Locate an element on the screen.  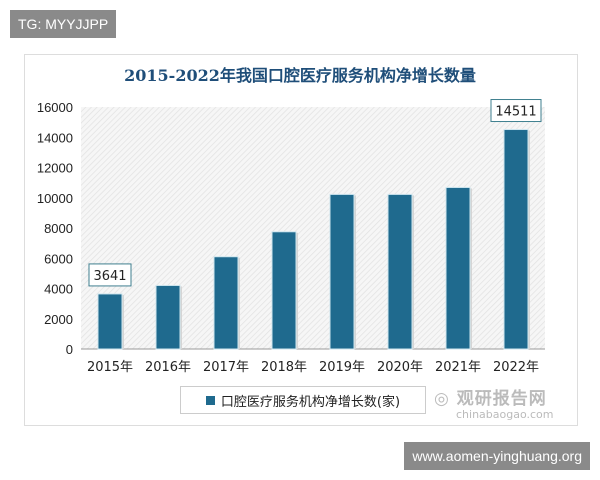
data-label: 14511 is located at coordinates (515, 112).